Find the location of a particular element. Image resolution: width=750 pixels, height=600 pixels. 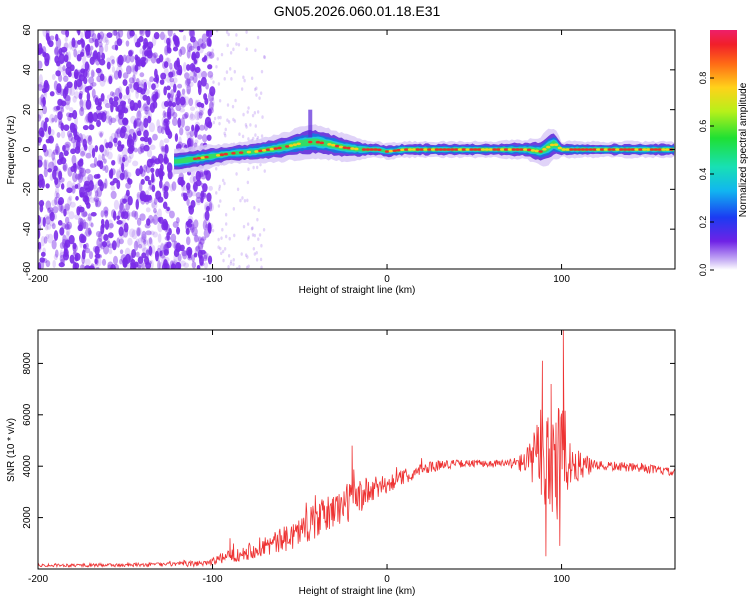

colorbar-tick-label: 0.6 is located at coordinates (703, 126).